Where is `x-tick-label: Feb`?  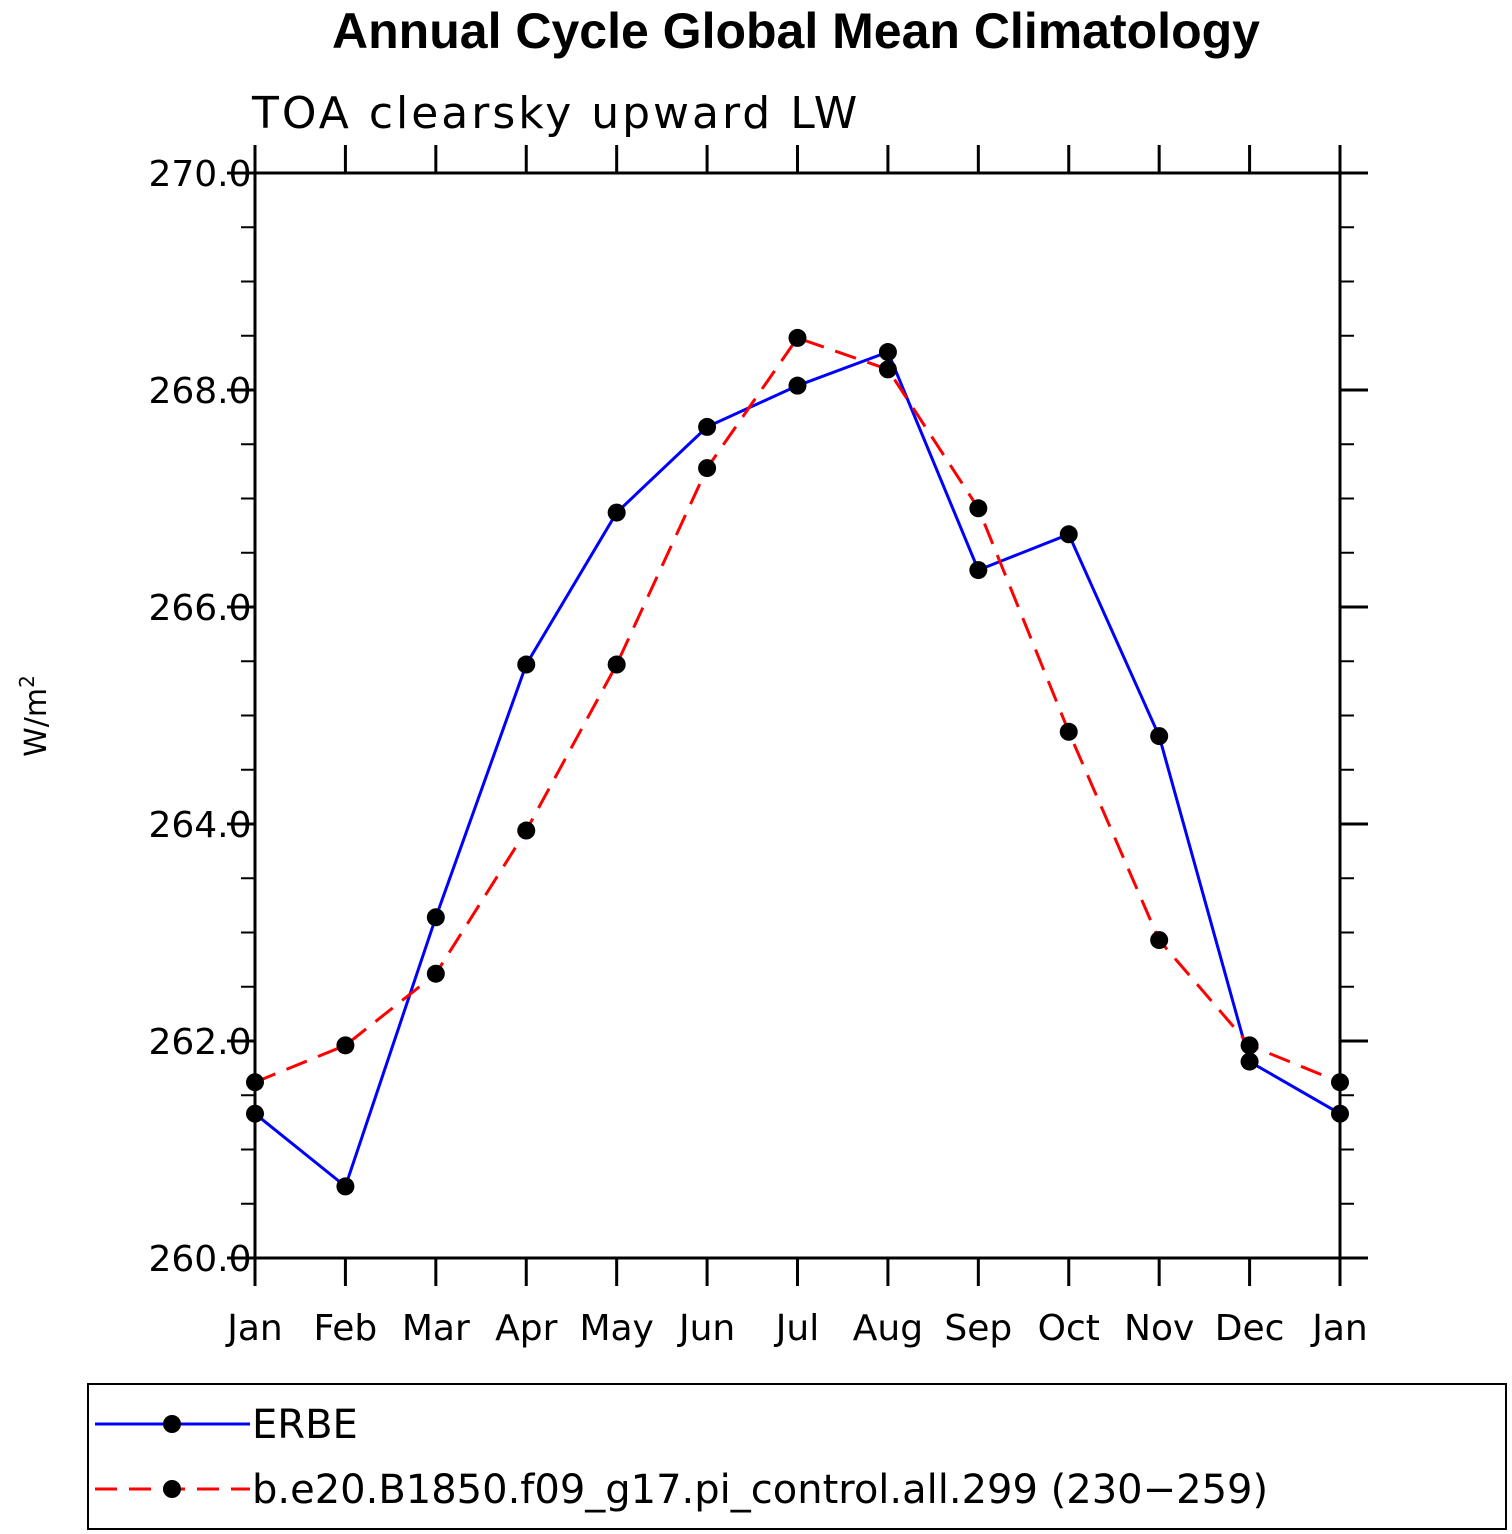 x-tick-label: Feb is located at coordinates (346, 1328).